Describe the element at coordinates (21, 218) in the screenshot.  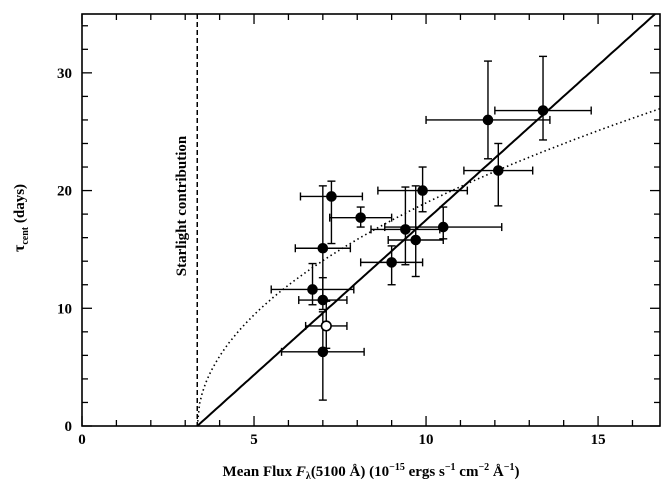
I see `y-axis-title: τcent (days)` at that location.